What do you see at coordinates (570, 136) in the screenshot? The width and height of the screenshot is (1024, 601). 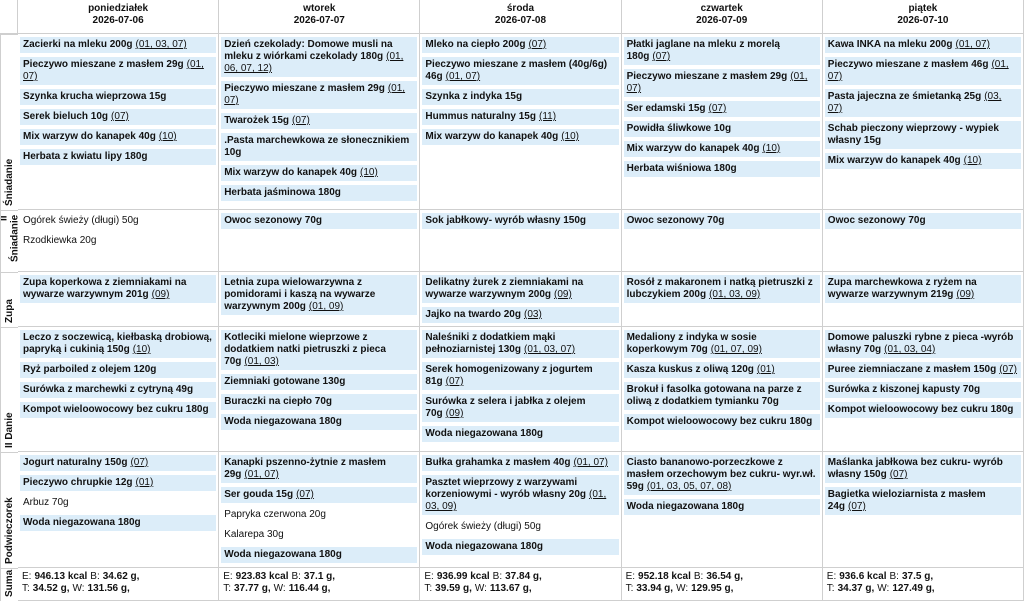 I see `allergens: (10)` at bounding box center [570, 136].